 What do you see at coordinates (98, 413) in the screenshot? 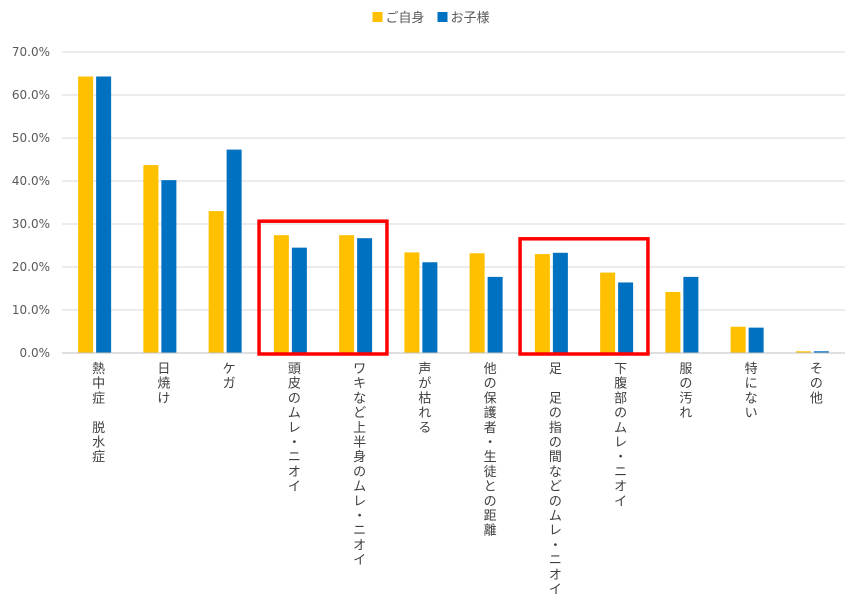
I see `x-tick-label: 熱中症 脱水症` at bounding box center [98, 413].